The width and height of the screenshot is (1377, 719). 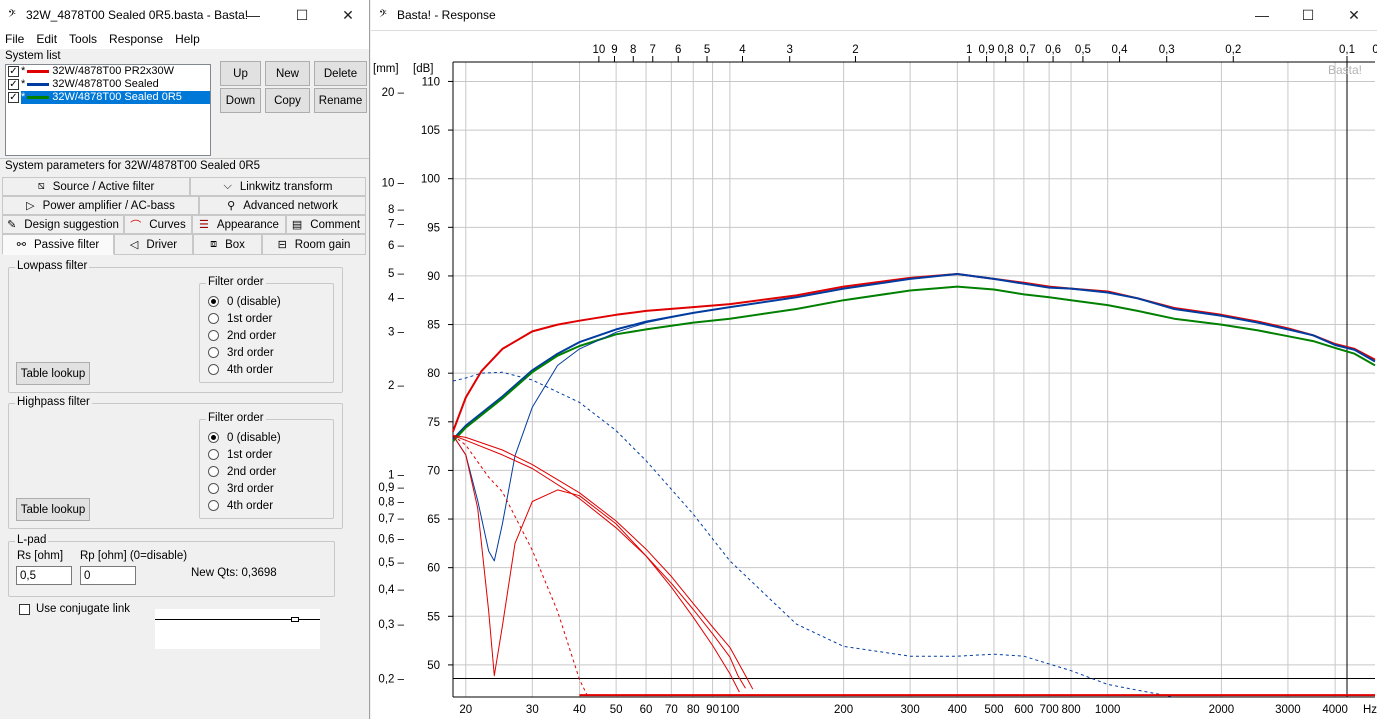 What do you see at coordinates (910, 710) in the screenshot?
I see `hz-tick-label: 300` at bounding box center [910, 710].